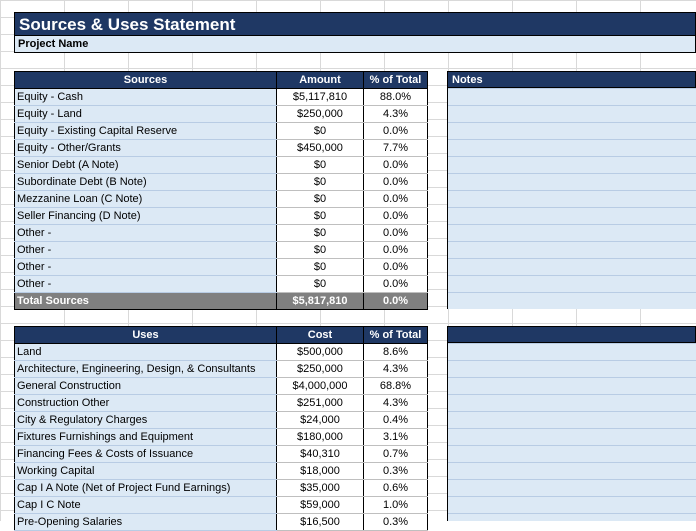 This screenshot has height=531, width=696. What do you see at coordinates (320, 420) in the screenshot?
I see `use-amount-cell: $24,000` at bounding box center [320, 420].